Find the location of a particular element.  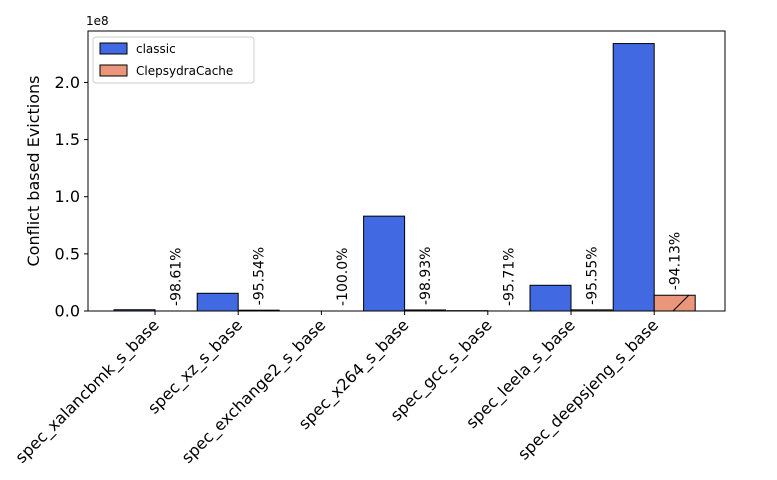

annotation-spec-deepsjeng-s-base: -94.13% is located at coordinates (676, 261).